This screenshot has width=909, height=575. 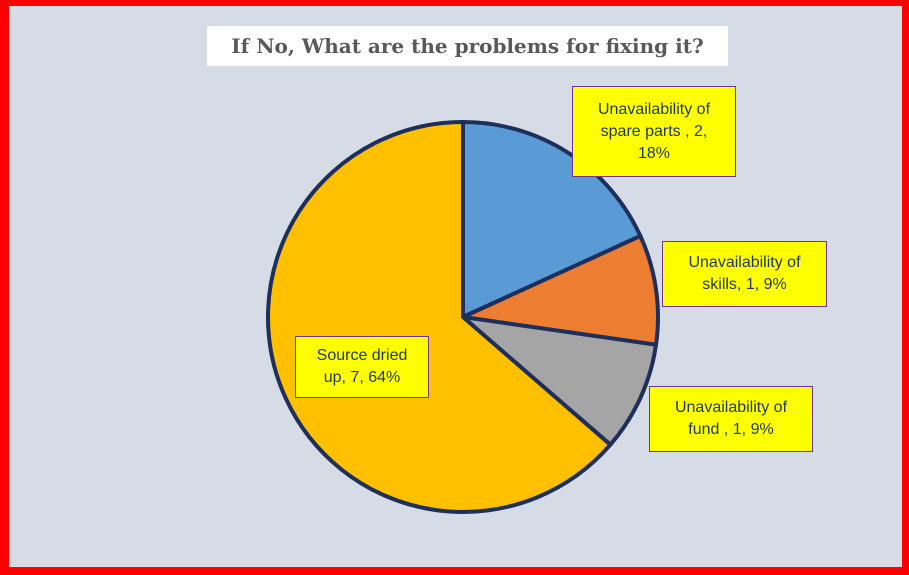 I want to click on data-label-skills: Unavailability of skills, 1, 9%, so click(x=744, y=274).